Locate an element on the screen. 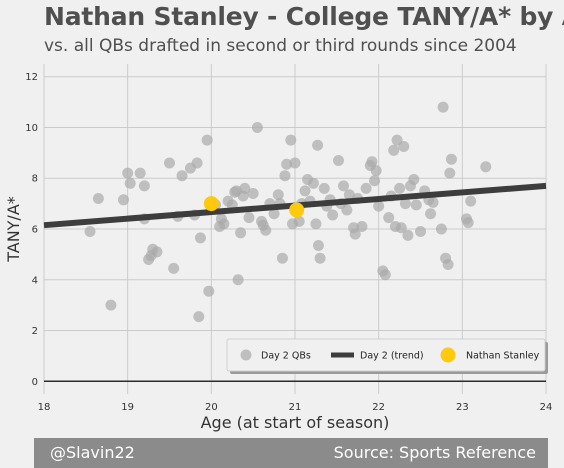 This screenshot has width=564, height=468. x-tick-label: 19 is located at coordinates (127, 407).